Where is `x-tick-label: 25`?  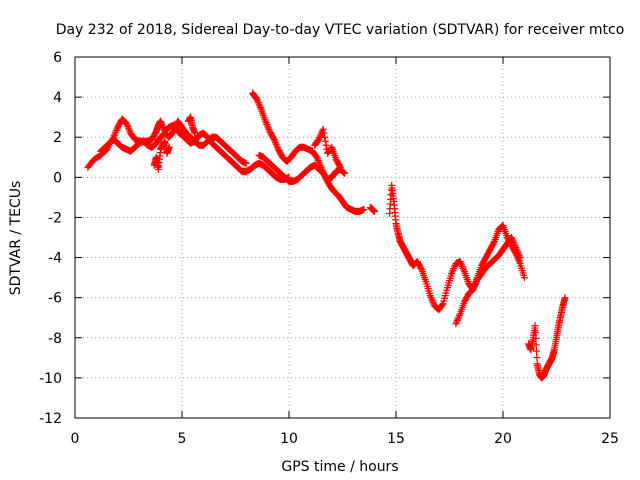
x-tick-label: 25 is located at coordinates (610, 439).